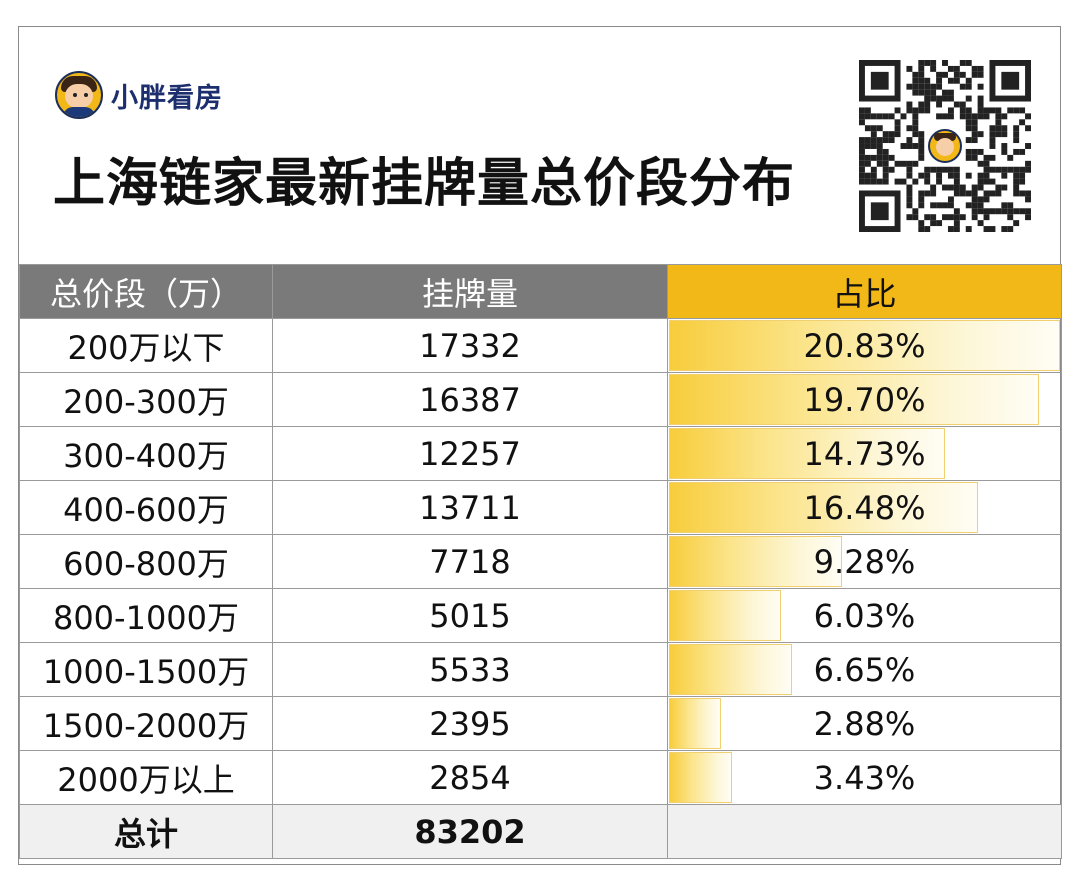 This screenshot has width=1080, height=893. Describe the element at coordinates (470, 831) in the screenshot. I see `total-count: 83202` at that location.